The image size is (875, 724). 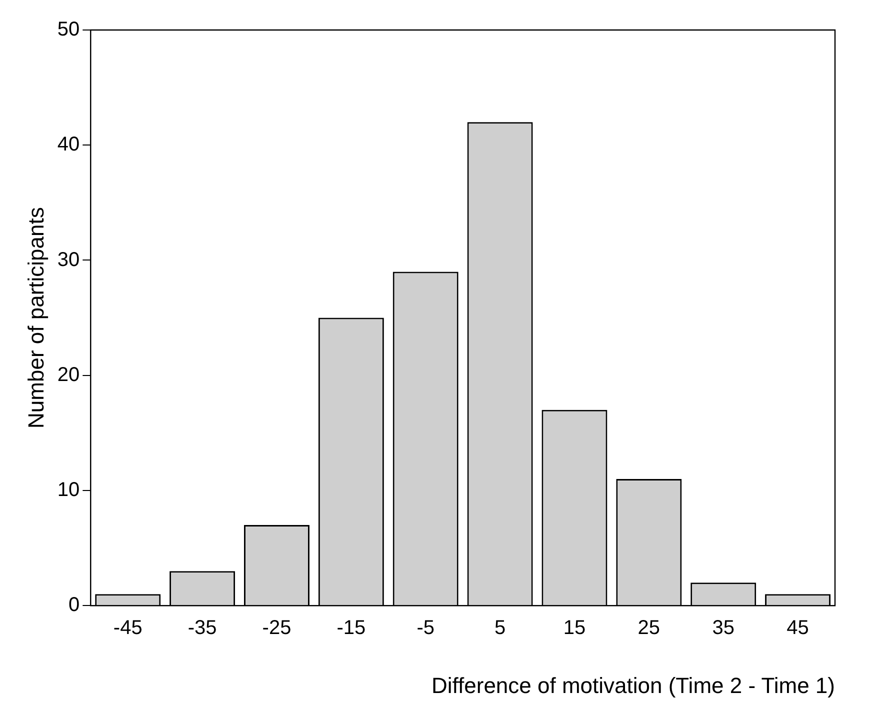 What do you see at coordinates (68, 145) in the screenshot?
I see `y-tick-label: 40` at bounding box center [68, 145].